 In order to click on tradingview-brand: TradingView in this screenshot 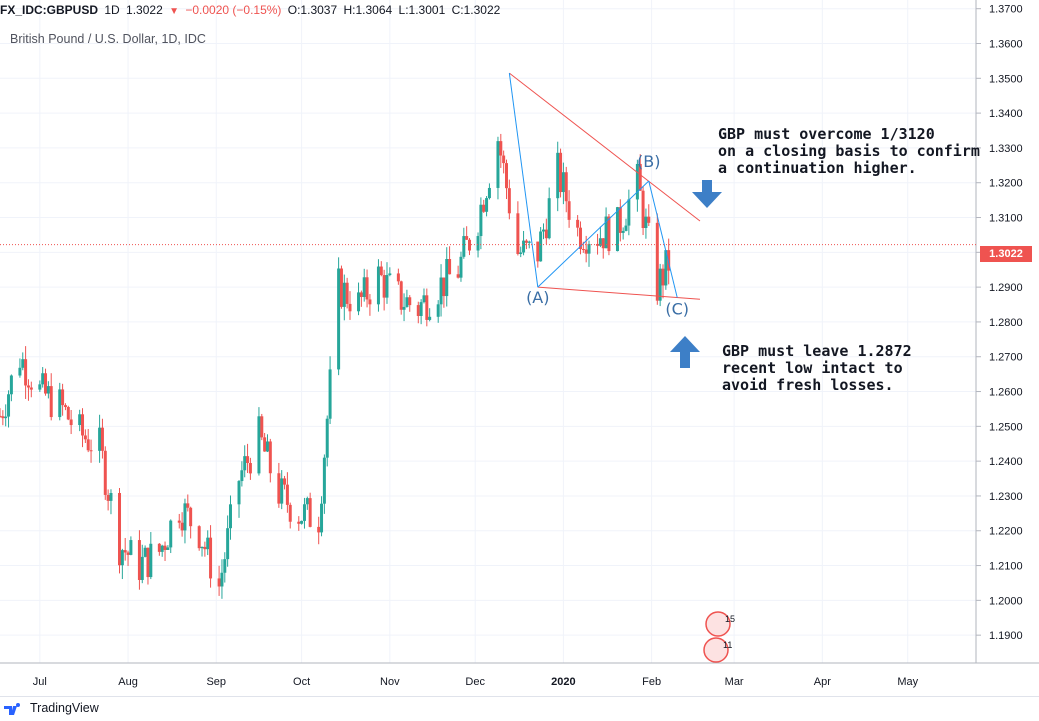, I will do `click(64, 708)`.